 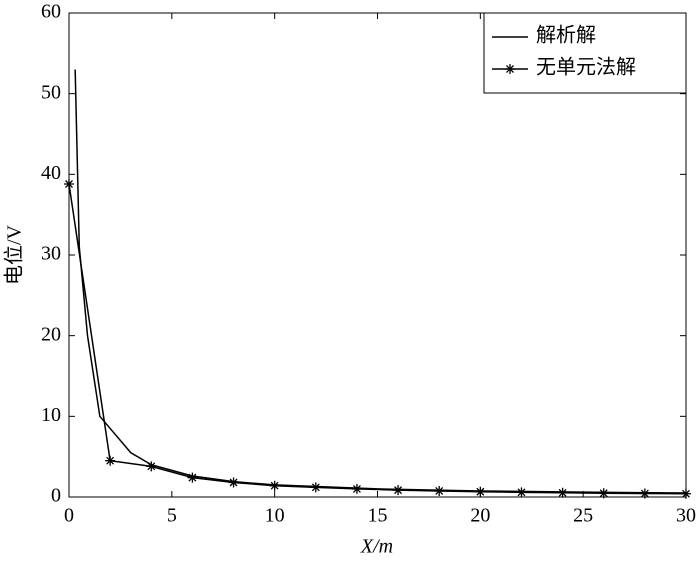 What do you see at coordinates (172, 516) in the screenshot?
I see `x-tick-label: 5` at bounding box center [172, 516].